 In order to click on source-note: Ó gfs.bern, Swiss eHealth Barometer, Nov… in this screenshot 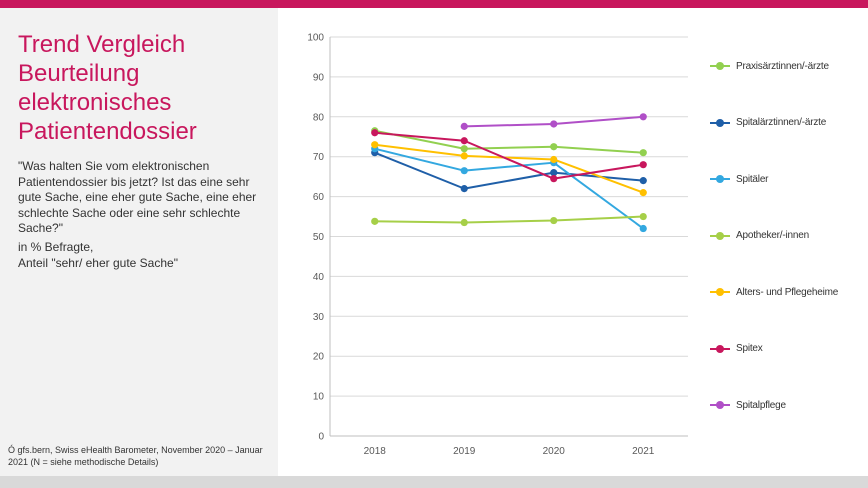, I will do `click(135, 456)`.